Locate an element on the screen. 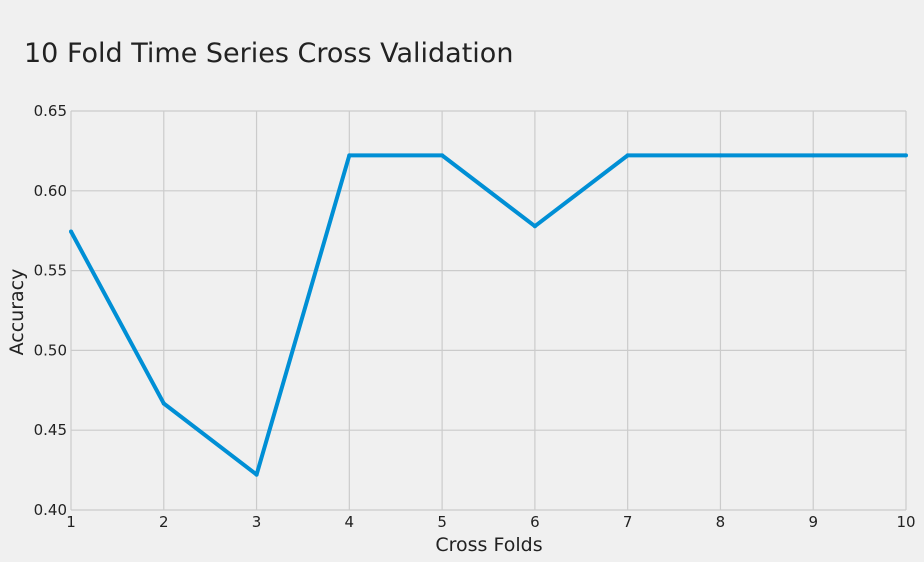 Image resolution: width=924 pixels, height=562 pixels. y-tick-label: 0.45 is located at coordinates (50, 430).